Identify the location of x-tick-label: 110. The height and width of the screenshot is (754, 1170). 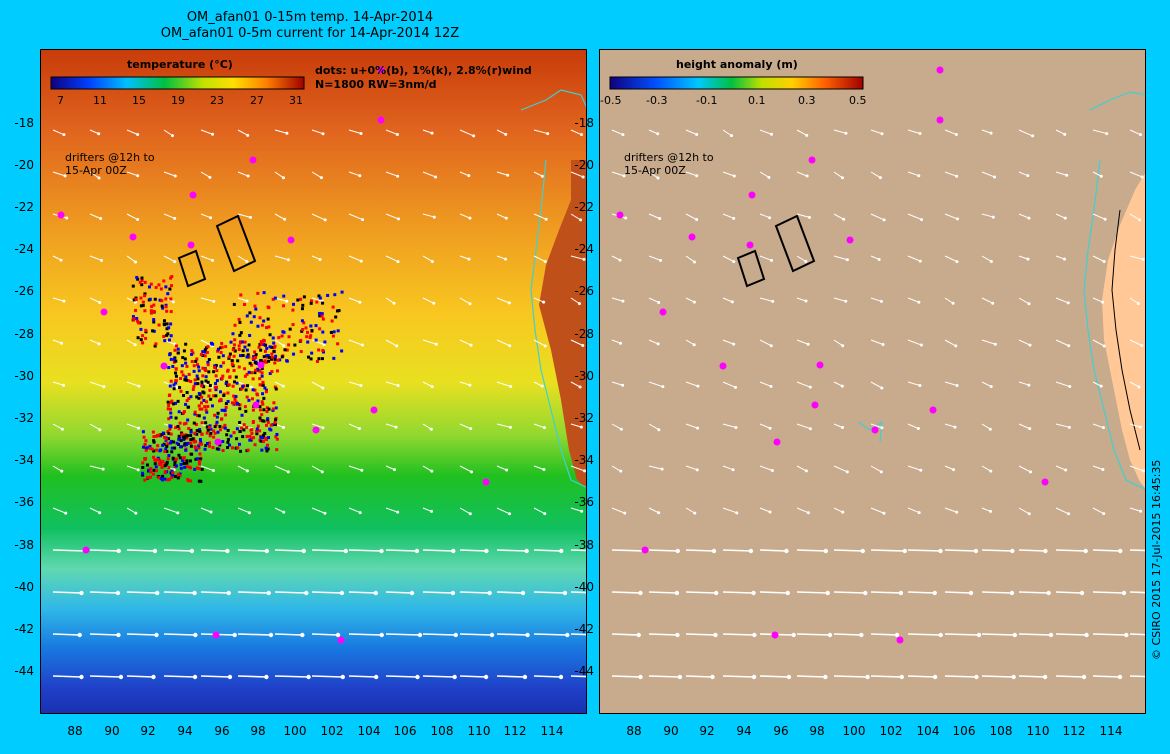
(1038, 731).